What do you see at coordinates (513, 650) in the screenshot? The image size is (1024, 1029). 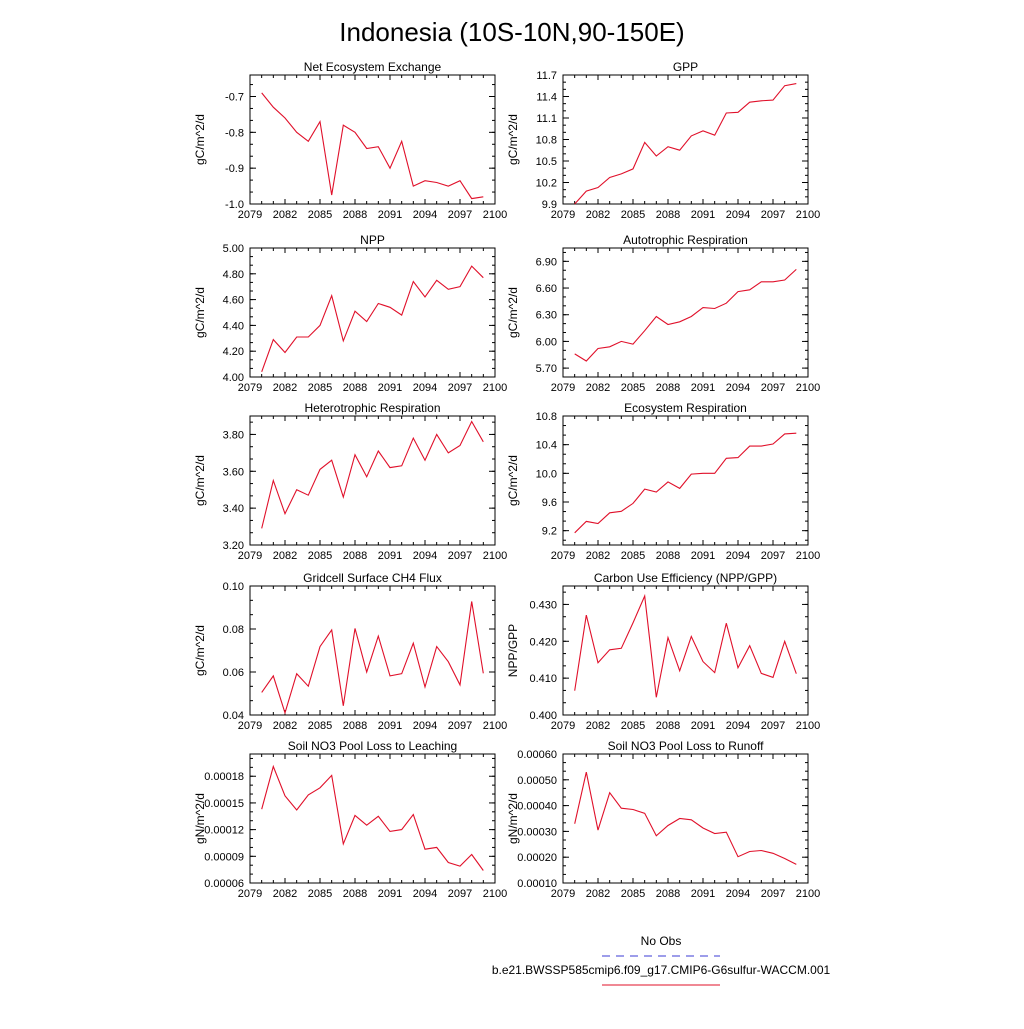 I see `y-axis-label: NPP/GPP` at bounding box center [513, 650].